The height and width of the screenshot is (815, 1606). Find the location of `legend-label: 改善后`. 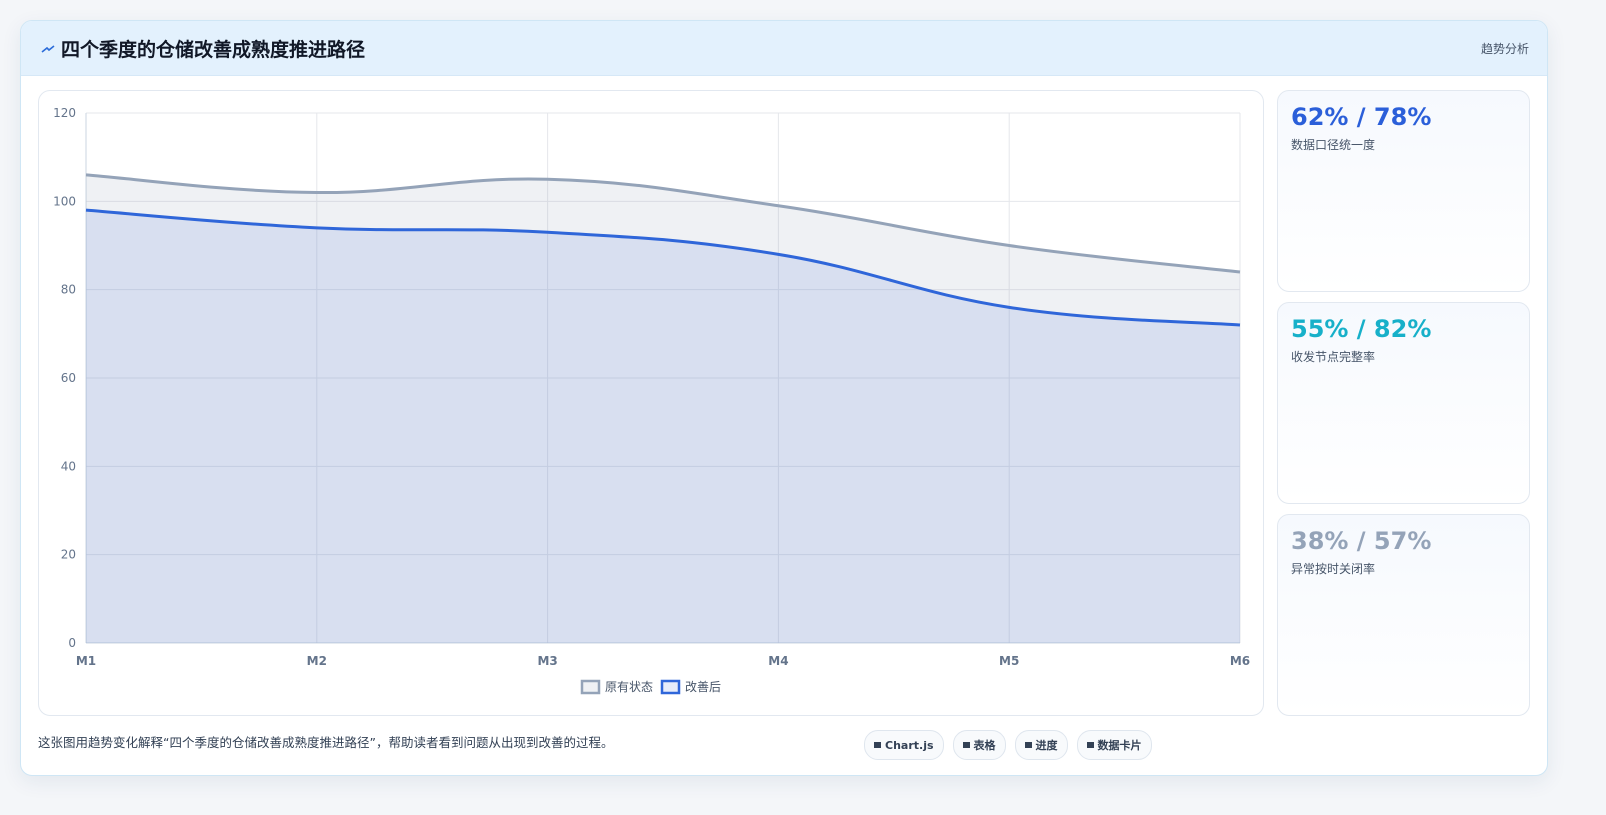

legend-label: 改善后 is located at coordinates (703, 686).